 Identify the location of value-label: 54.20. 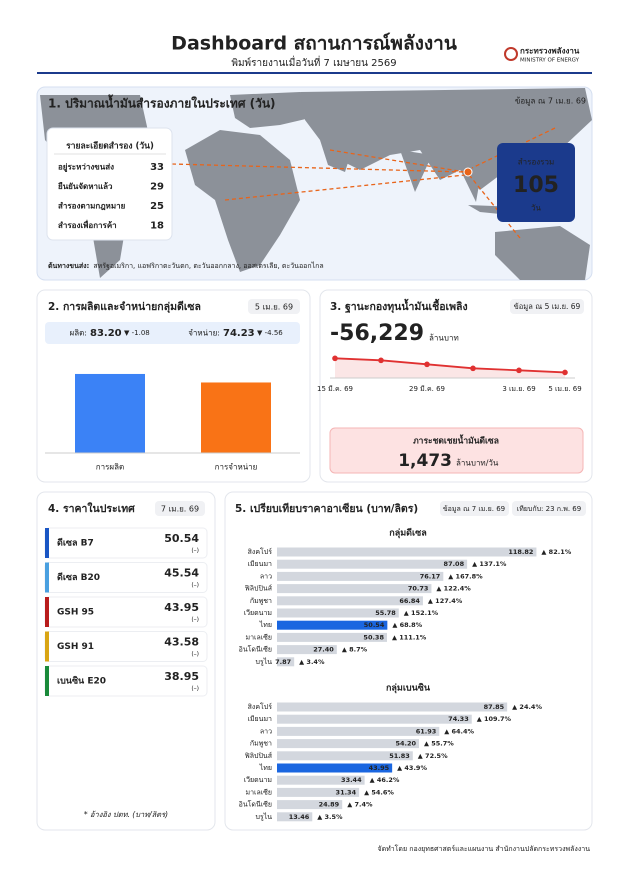
(405, 744).